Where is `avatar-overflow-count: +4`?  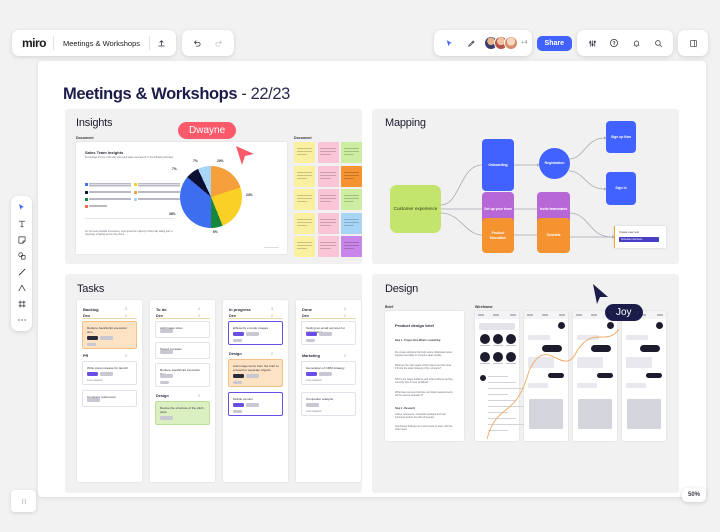 avatar-overflow-count: +4 is located at coordinates (524, 43).